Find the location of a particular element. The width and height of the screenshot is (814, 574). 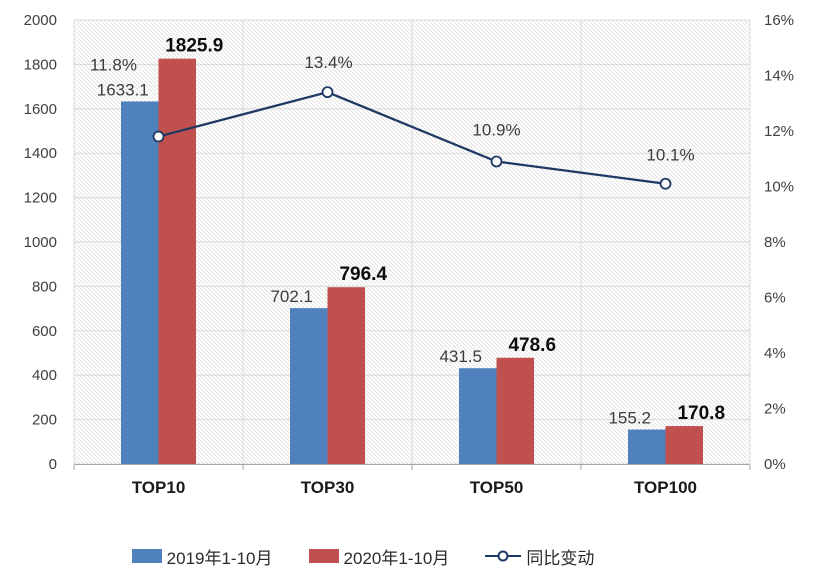

right-axis-tick-label: 8% is located at coordinates (775, 242).